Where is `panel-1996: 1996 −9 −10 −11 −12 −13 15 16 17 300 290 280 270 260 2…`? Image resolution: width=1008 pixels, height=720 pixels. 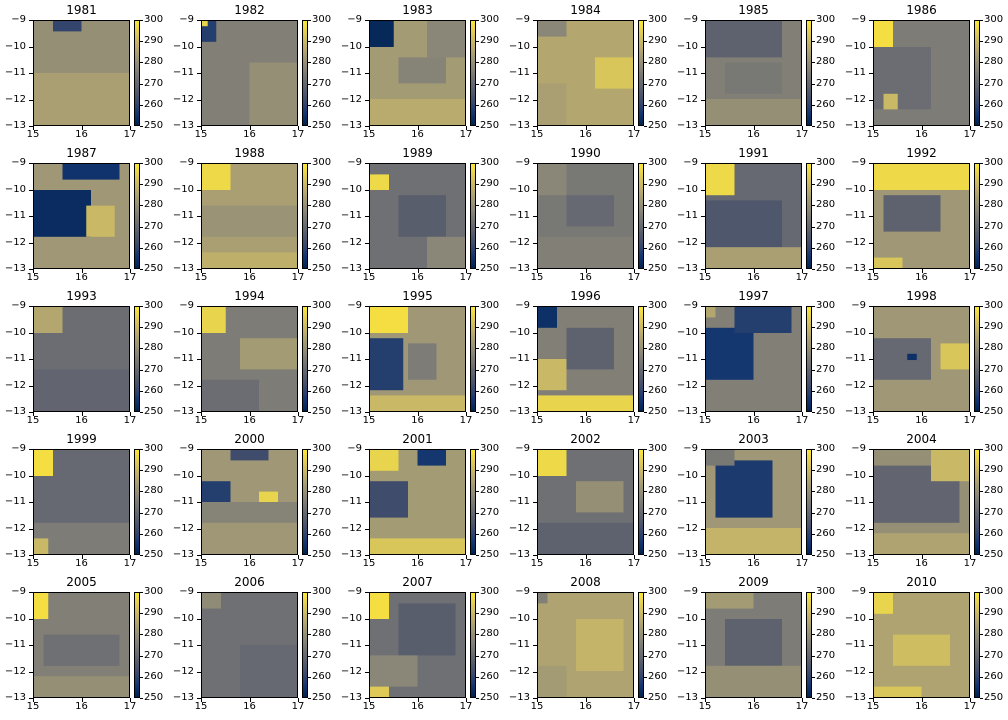 panel-1996: 1996 −9 −10 −11 −12 −13 15 16 17 300 290 280 270 260 2… is located at coordinates (588, 358).